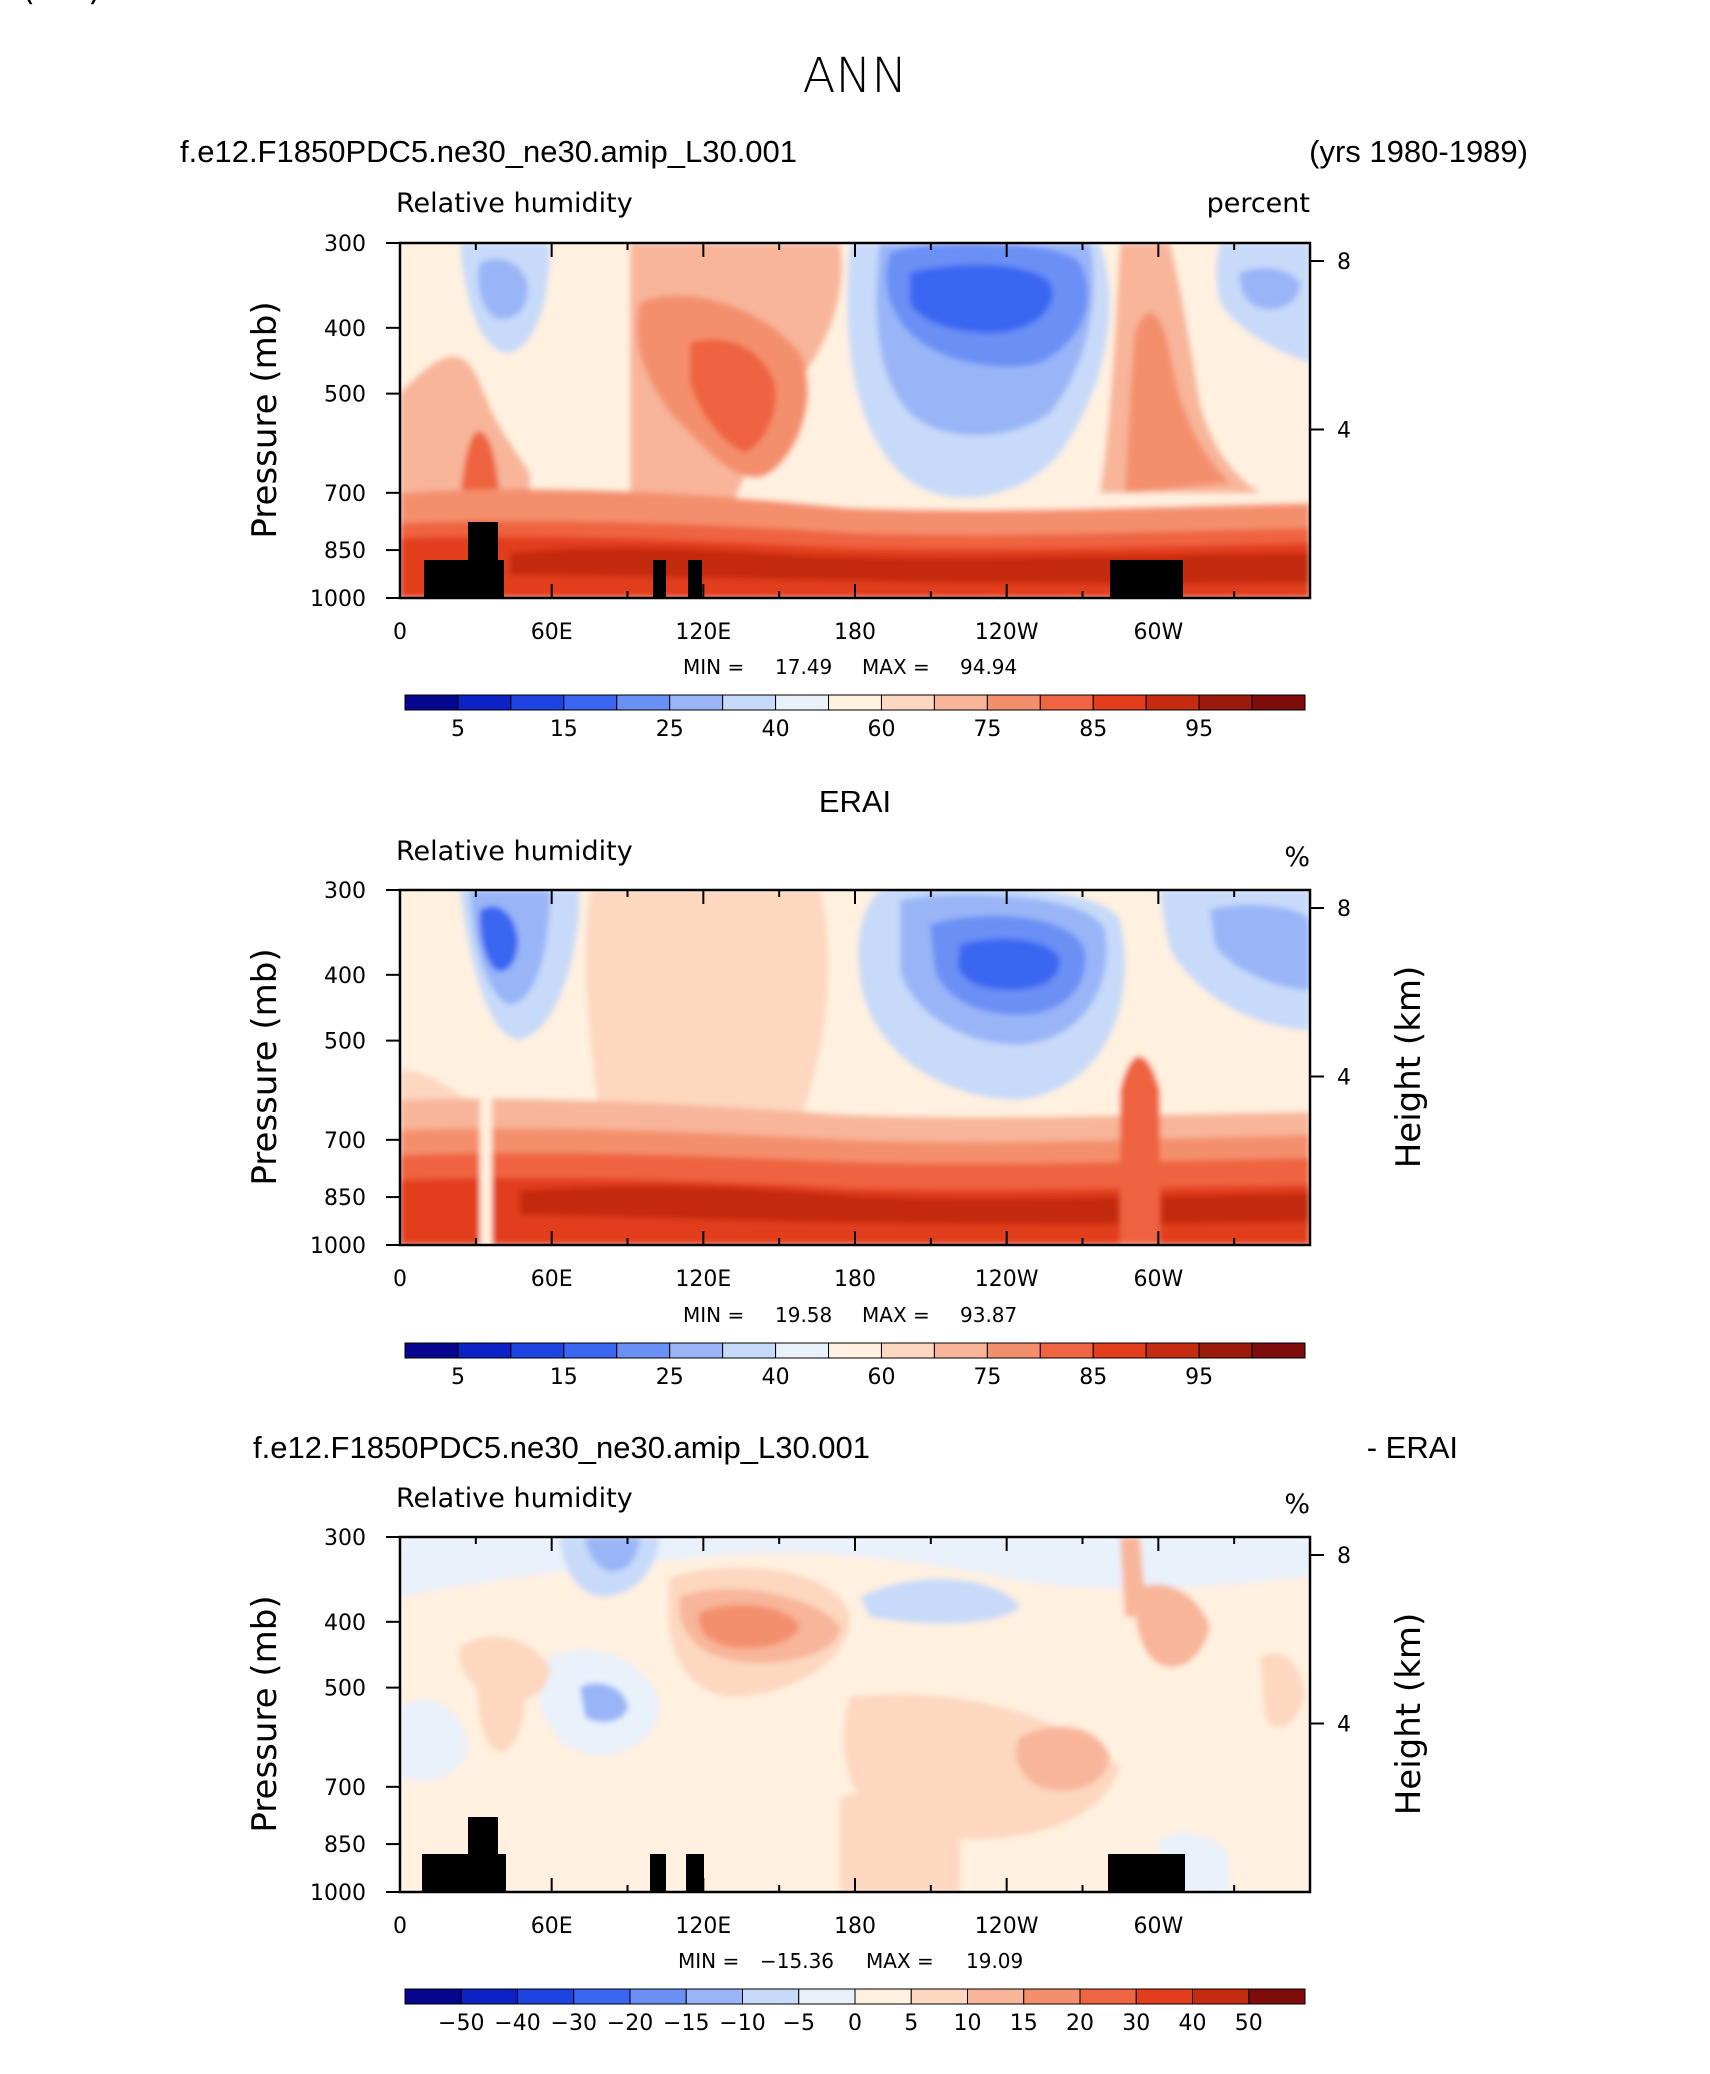 The image size is (1710, 2074). Describe the element at coordinates (855, 2023) in the screenshot. I see `colorbar-label: 0` at that location.